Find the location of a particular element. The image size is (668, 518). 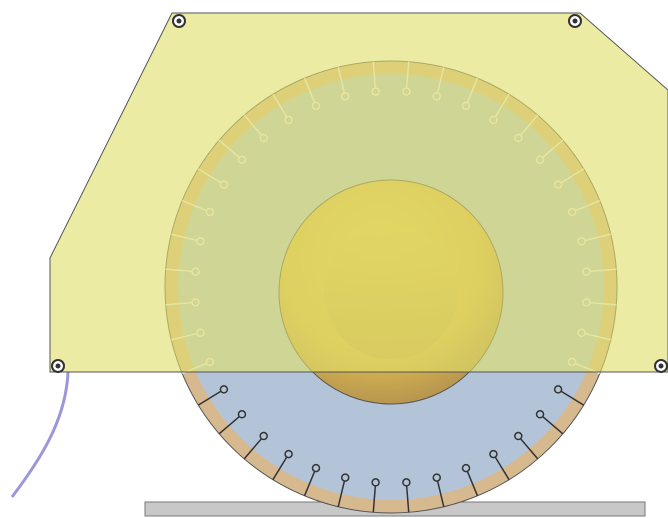

hose is located at coordinates (40, 434).